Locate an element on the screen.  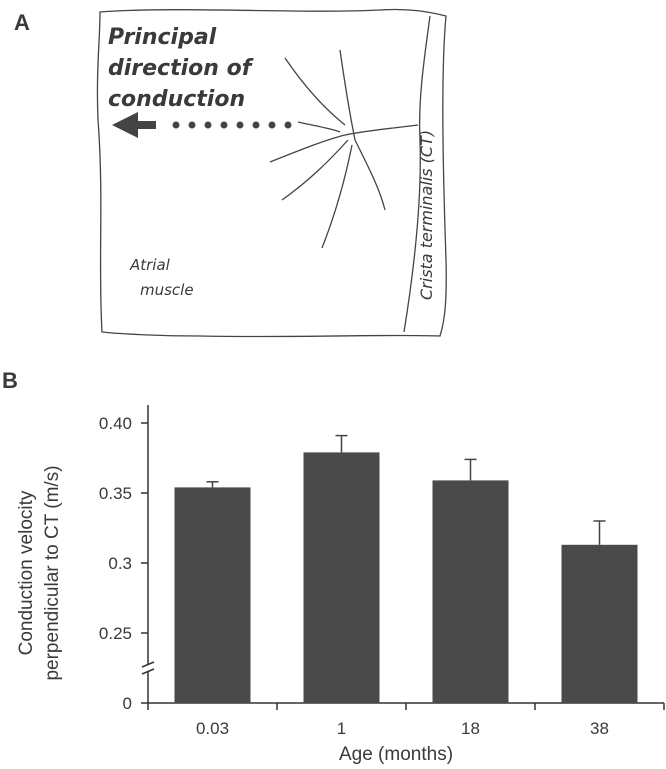
y-tick-label: 0.40 is located at coordinates (115, 423).